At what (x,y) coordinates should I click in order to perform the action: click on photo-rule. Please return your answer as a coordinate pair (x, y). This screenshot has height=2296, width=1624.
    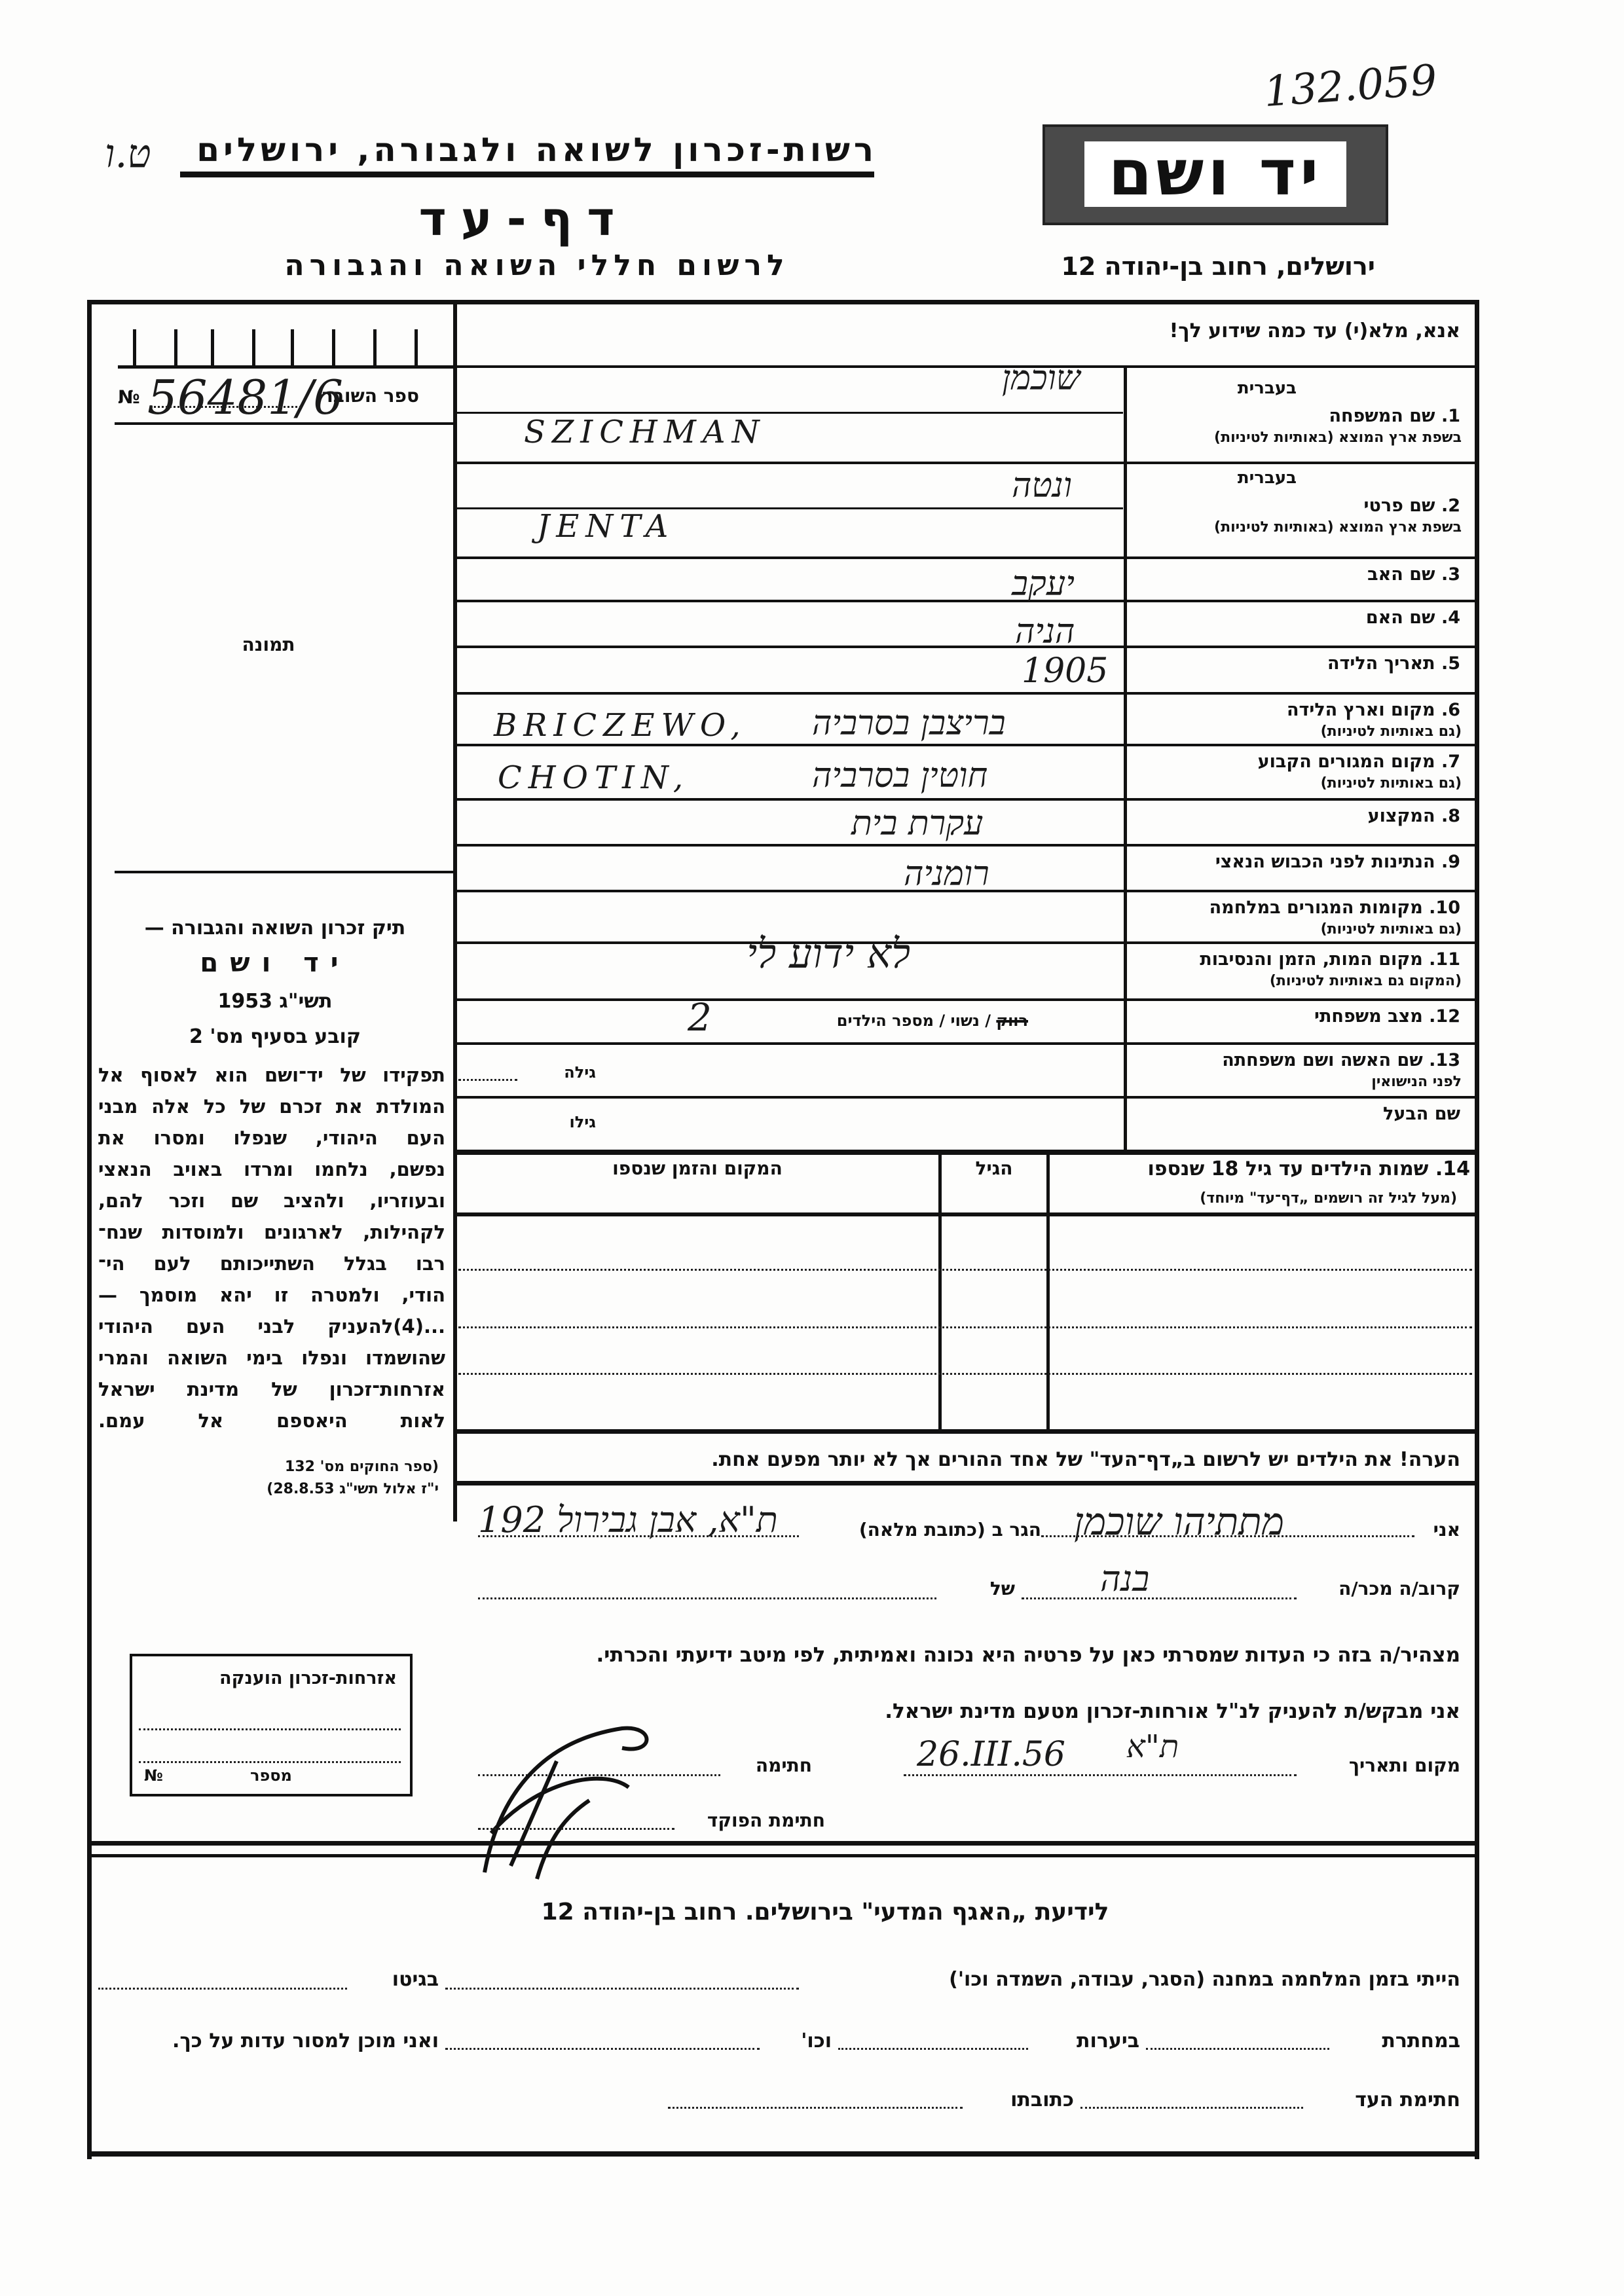
    Looking at the image, I should click on (285, 872).